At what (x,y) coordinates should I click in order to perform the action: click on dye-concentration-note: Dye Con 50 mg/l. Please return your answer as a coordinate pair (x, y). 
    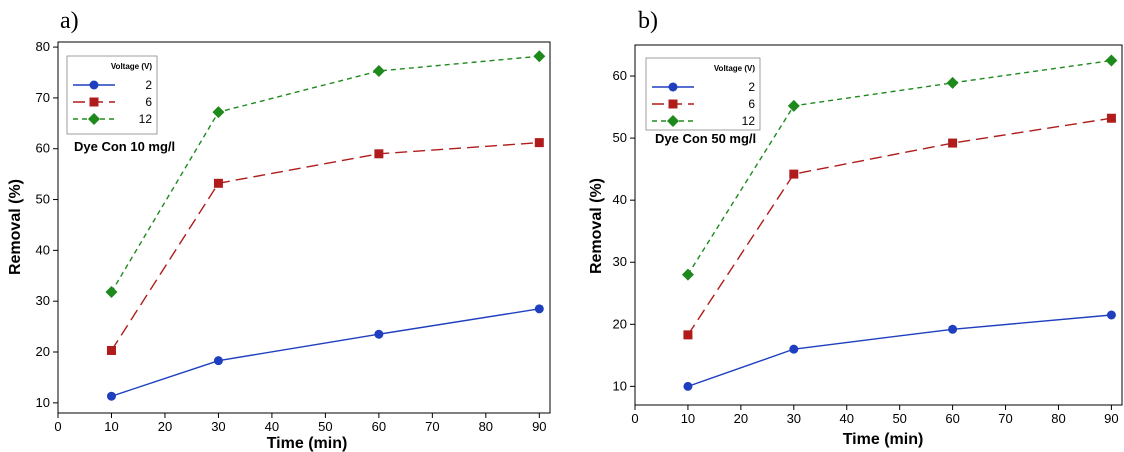
    Looking at the image, I should click on (705, 138).